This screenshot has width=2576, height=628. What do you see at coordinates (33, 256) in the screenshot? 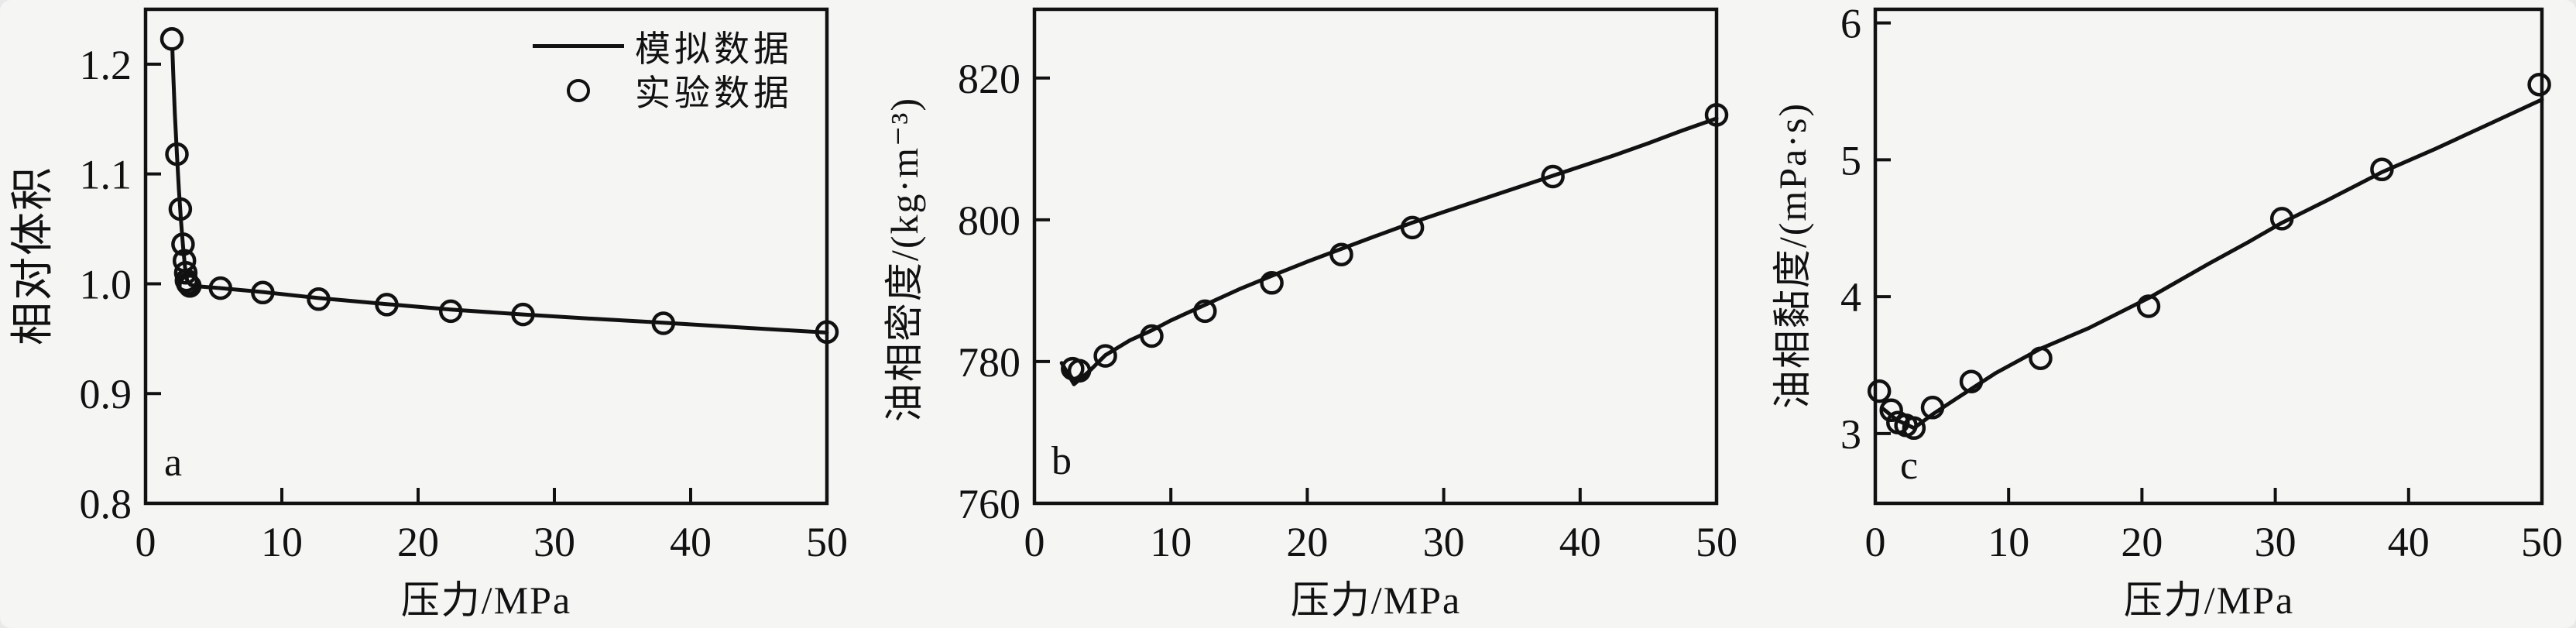
I see `y-axis-label-a: 相对体积` at bounding box center [33, 256].